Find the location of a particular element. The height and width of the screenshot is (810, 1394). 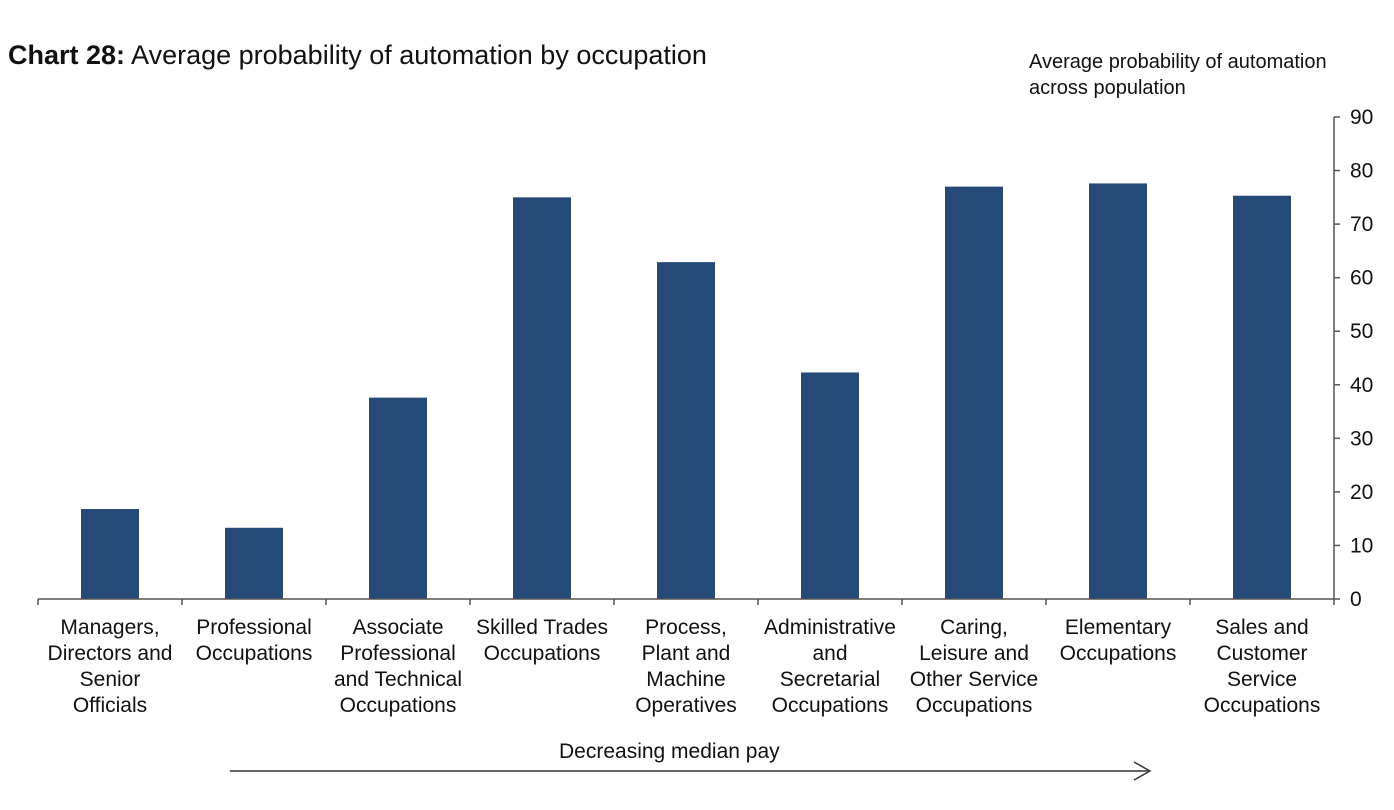

y-tick-label-70: 70 is located at coordinates (1361, 224).